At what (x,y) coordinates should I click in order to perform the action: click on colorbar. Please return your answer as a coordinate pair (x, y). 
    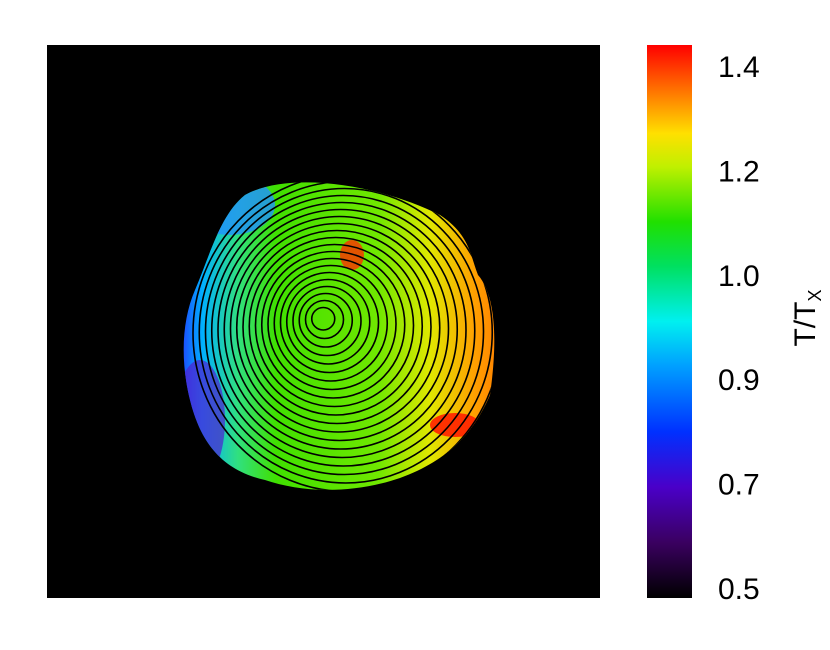
    Looking at the image, I should click on (669, 321).